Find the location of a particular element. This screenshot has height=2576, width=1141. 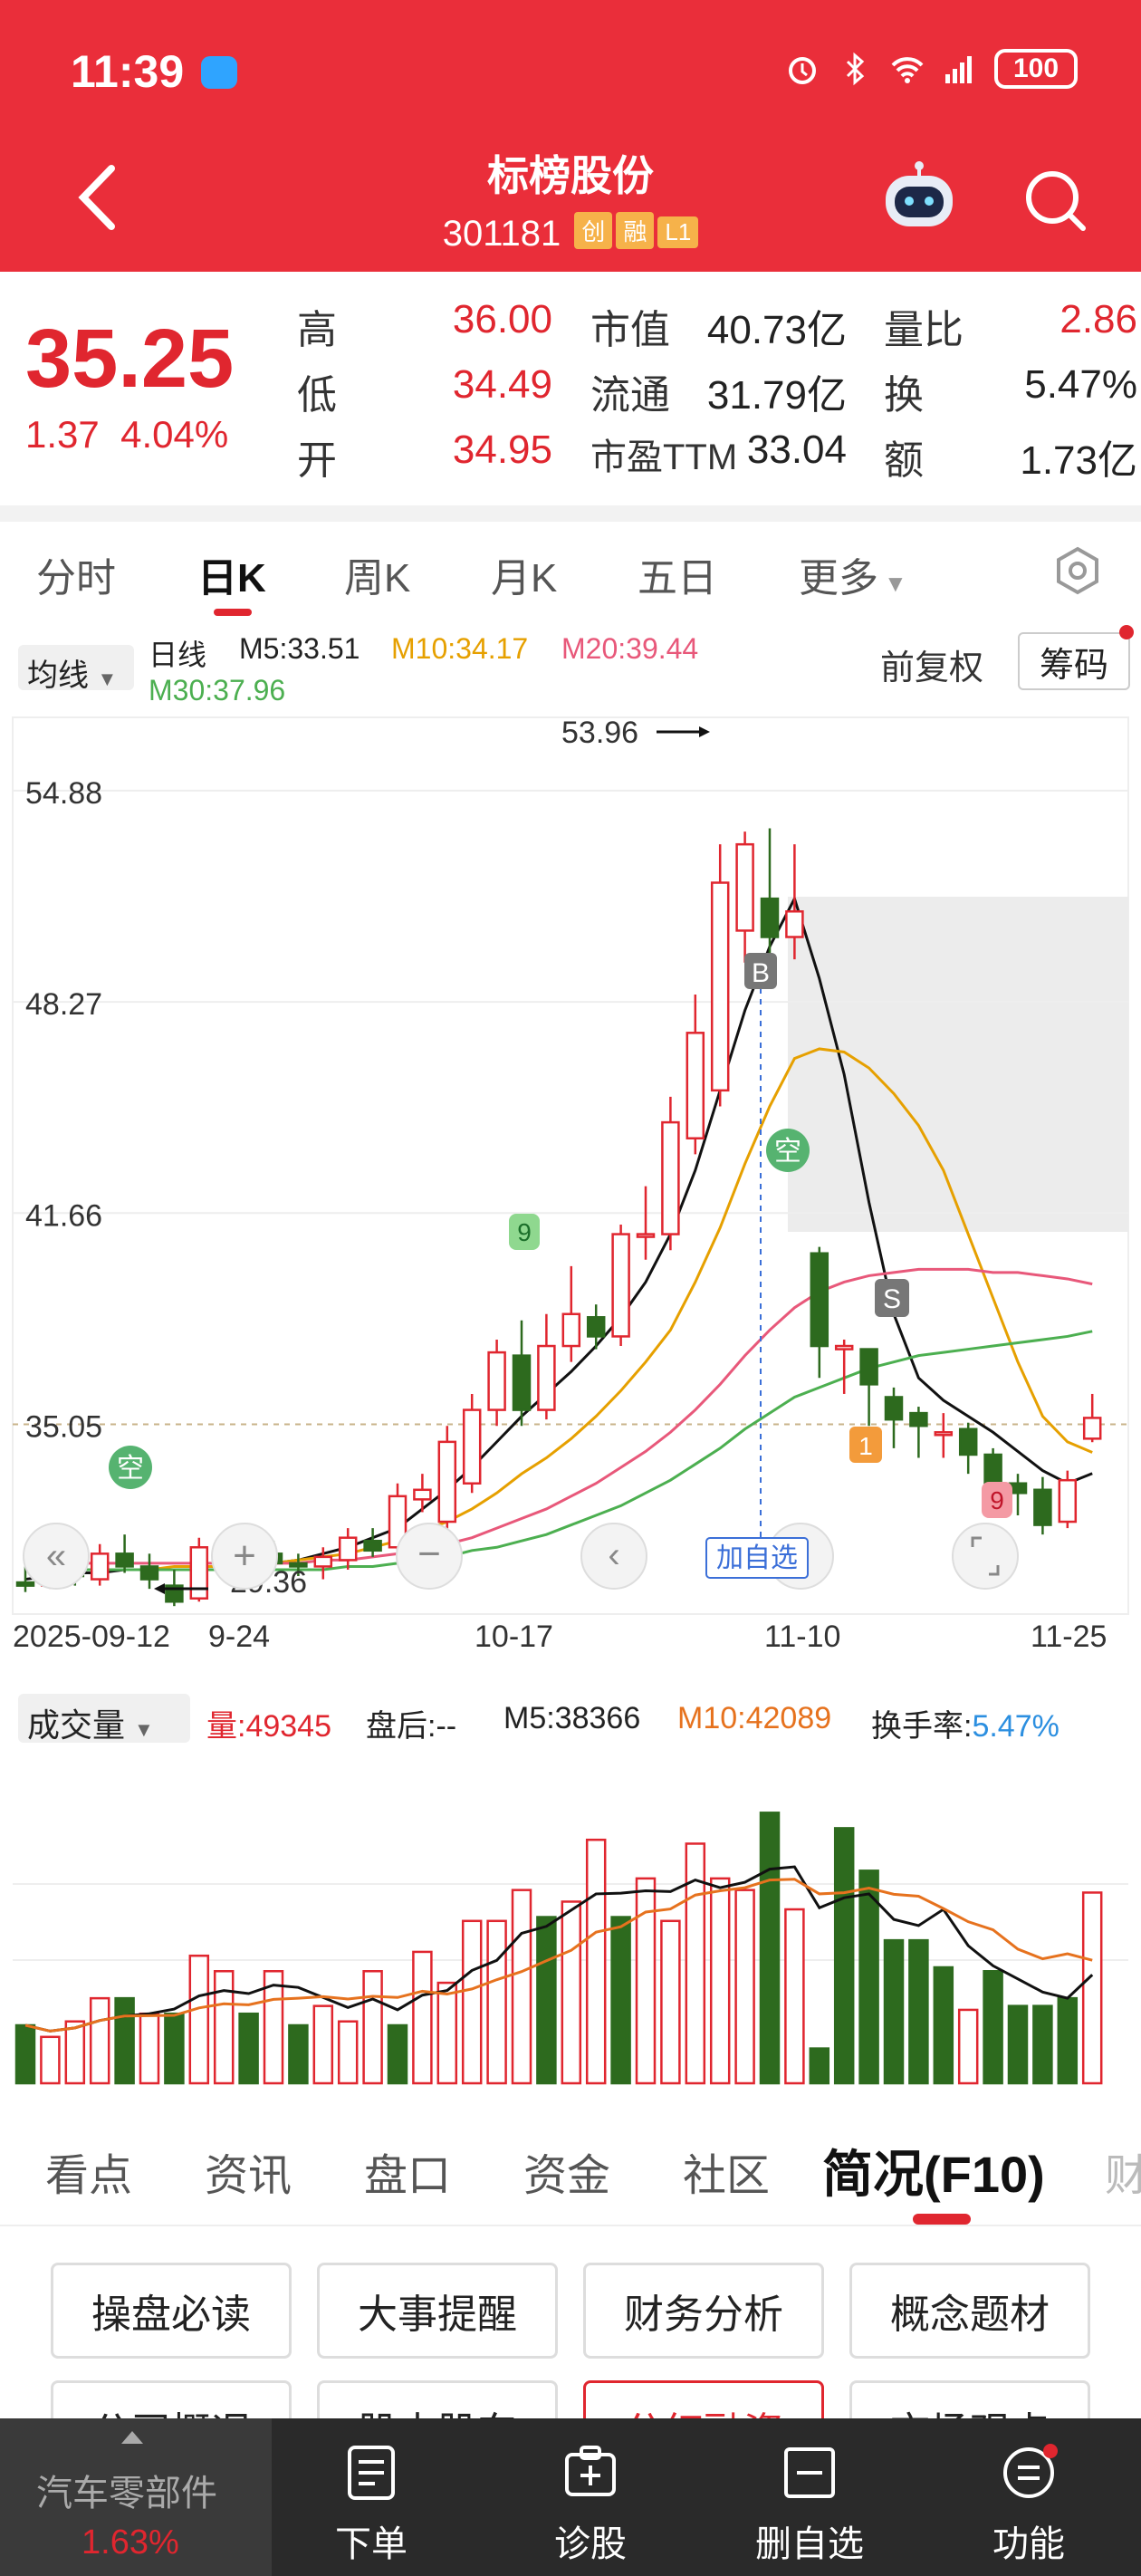

svg-text: S is located at coordinates (892, 1299).